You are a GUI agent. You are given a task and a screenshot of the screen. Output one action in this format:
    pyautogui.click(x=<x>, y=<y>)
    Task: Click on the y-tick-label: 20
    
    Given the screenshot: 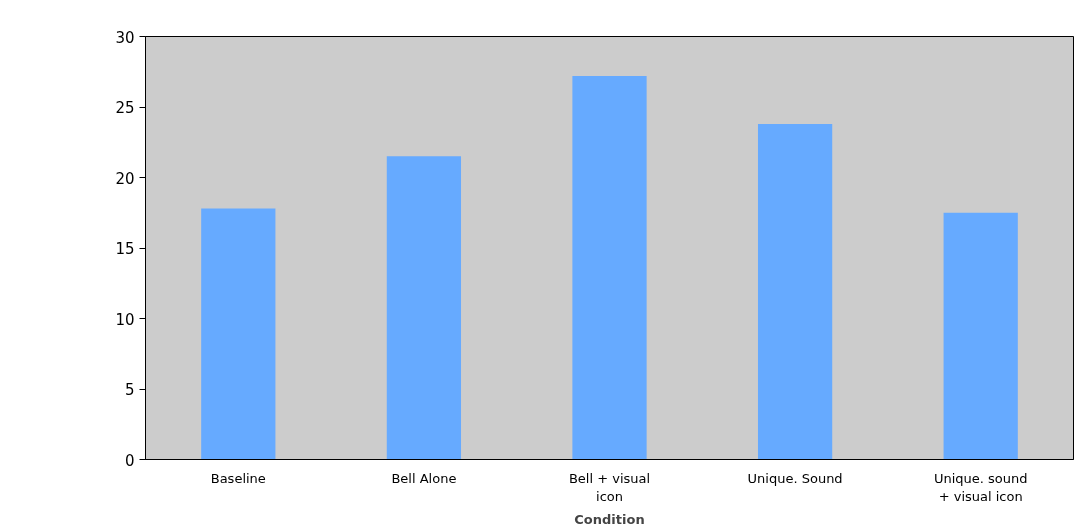 What is the action you would take?
    pyautogui.click(x=125, y=178)
    